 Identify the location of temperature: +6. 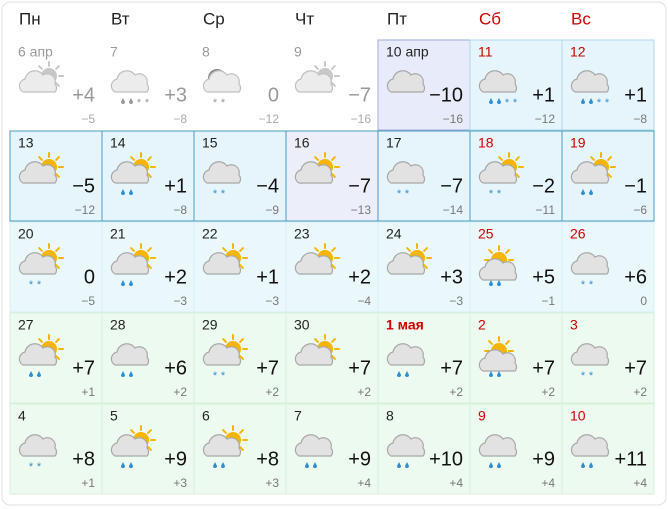
(635, 277).